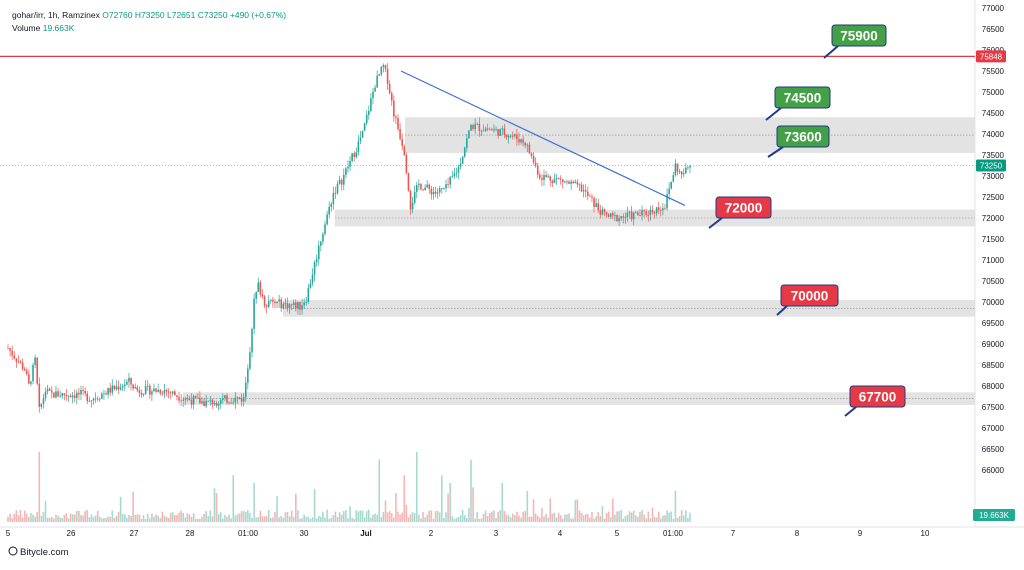 The height and width of the screenshot is (570, 1024). Describe the element at coordinates (993, 470) in the screenshot. I see `price-tick-label: 66000` at that location.